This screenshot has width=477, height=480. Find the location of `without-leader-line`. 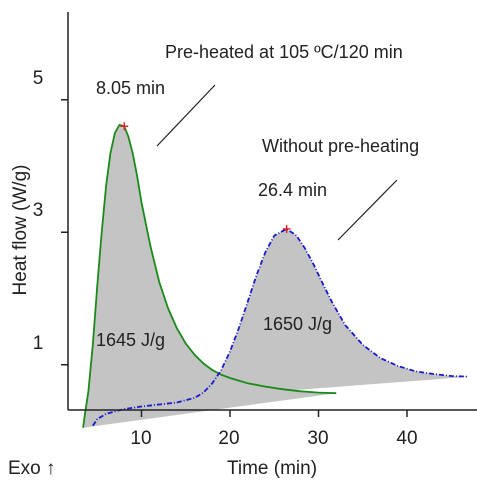

without-leader-line is located at coordinates (367, 210).